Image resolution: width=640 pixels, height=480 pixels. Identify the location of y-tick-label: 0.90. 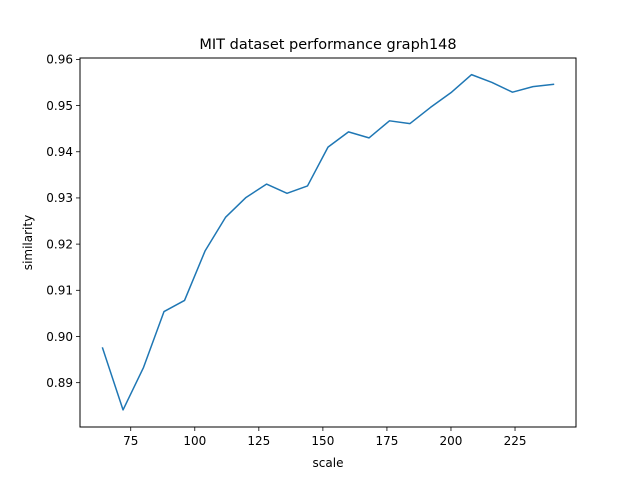
(59, 337).